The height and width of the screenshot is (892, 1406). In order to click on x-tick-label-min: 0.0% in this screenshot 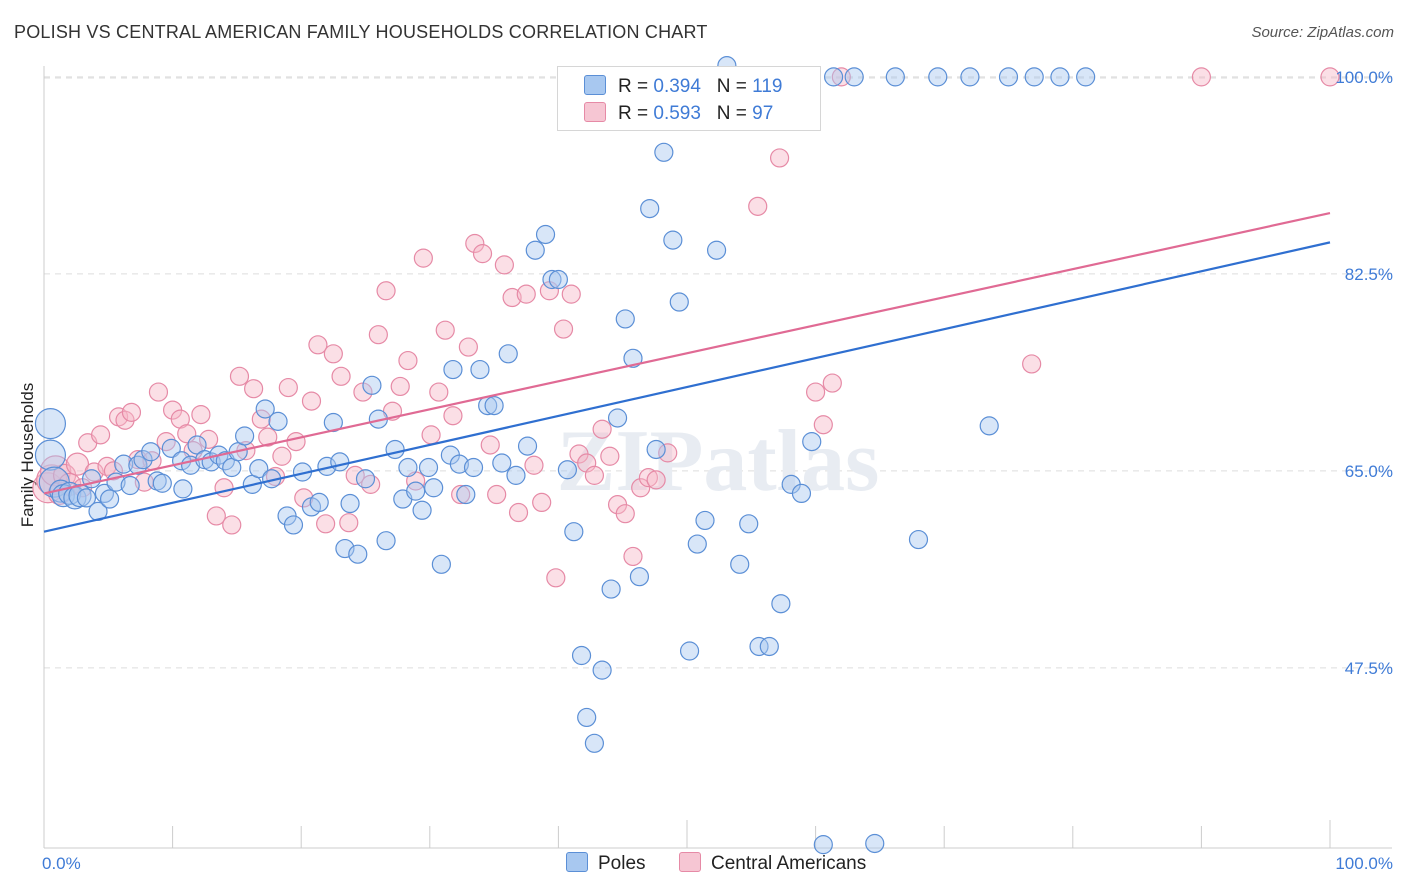, I will do `click(61, 863)`.